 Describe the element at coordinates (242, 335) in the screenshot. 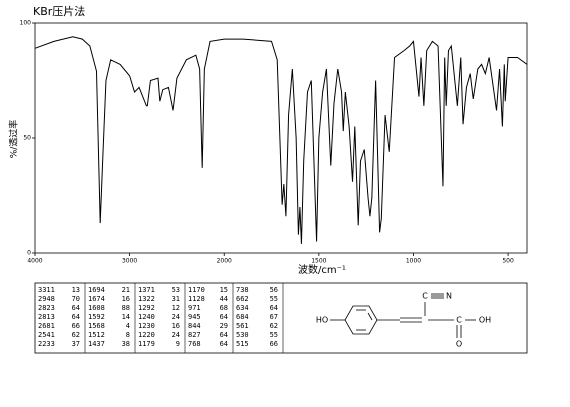

I see `table-cell: 530` at that location.